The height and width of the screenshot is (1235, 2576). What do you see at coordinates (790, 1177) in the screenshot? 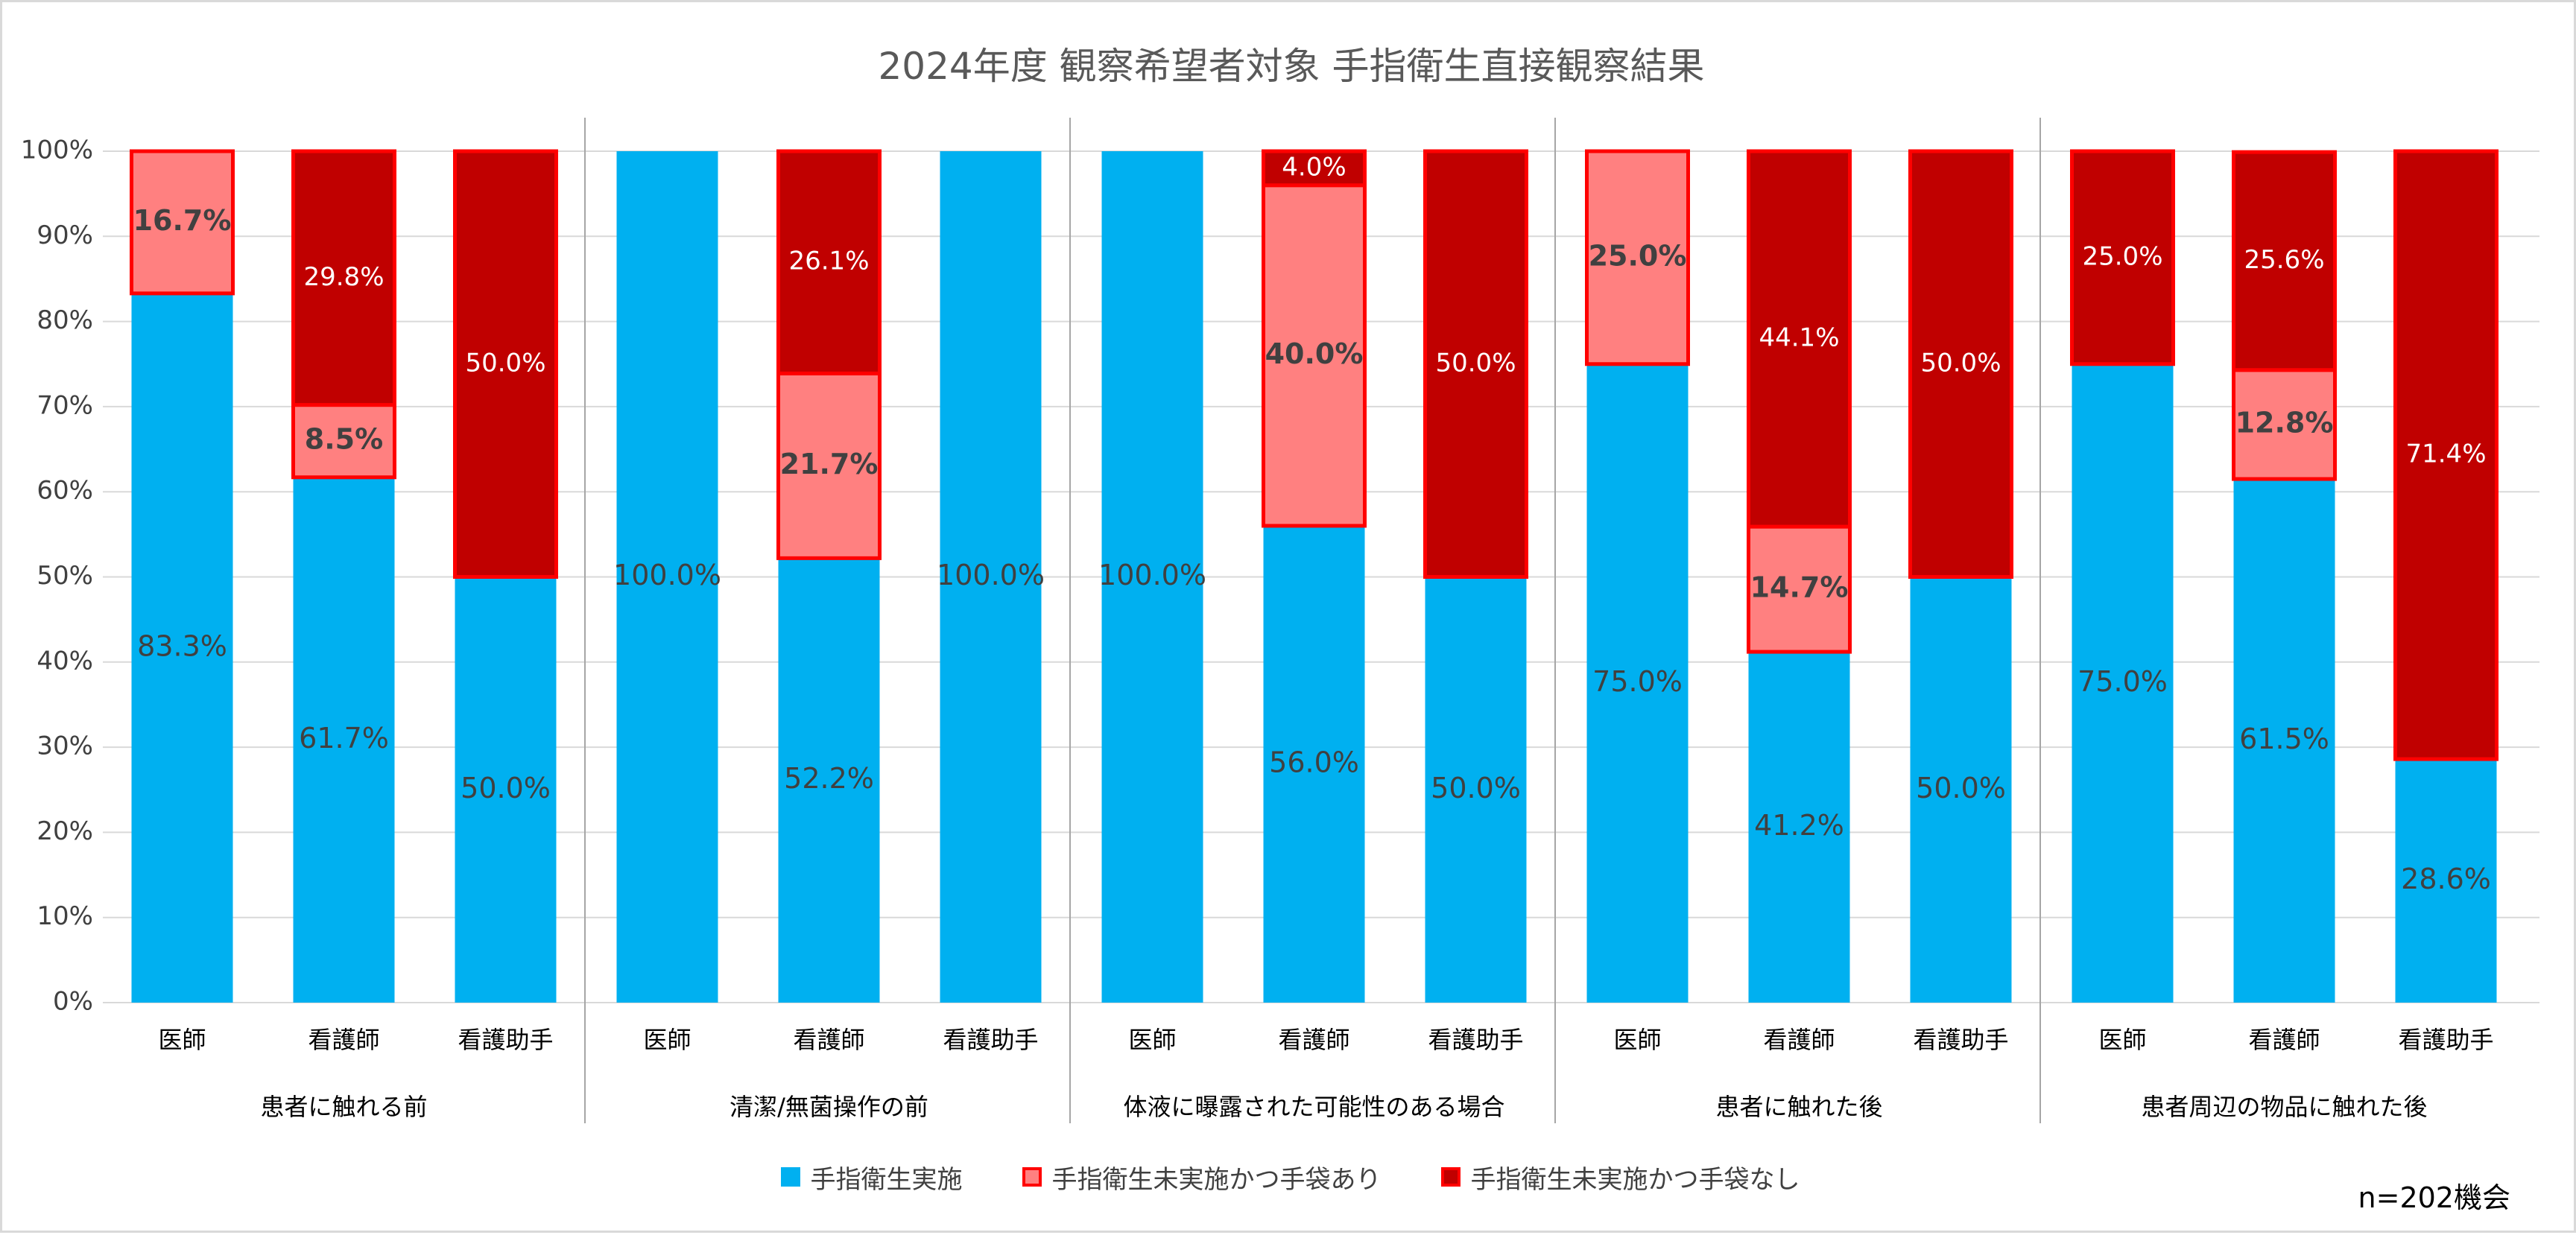
I see `legend-swatch-implemented` at bounding box center [790, 1177].